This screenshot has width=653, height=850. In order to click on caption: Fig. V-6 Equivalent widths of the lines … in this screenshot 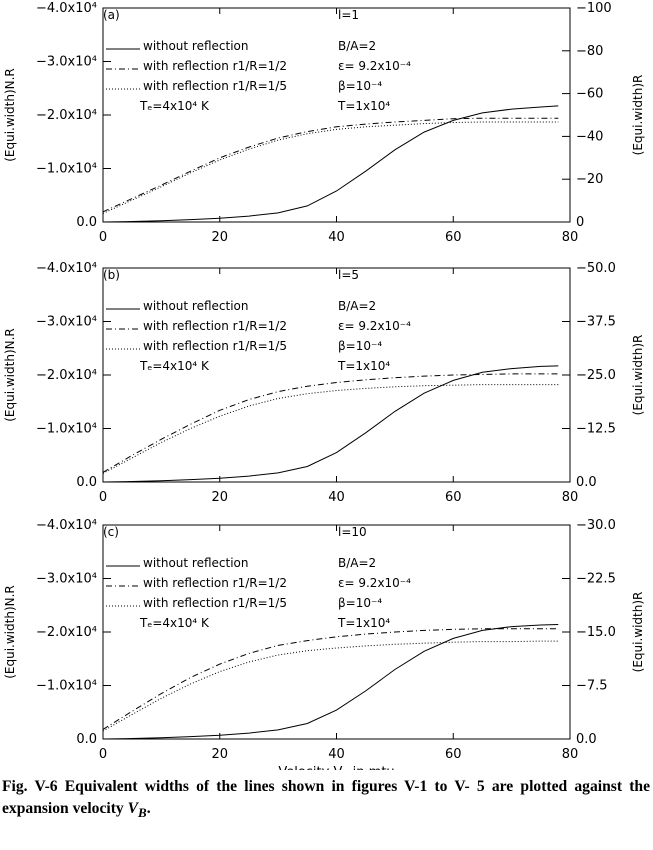, I will do `click(326, 799)`.